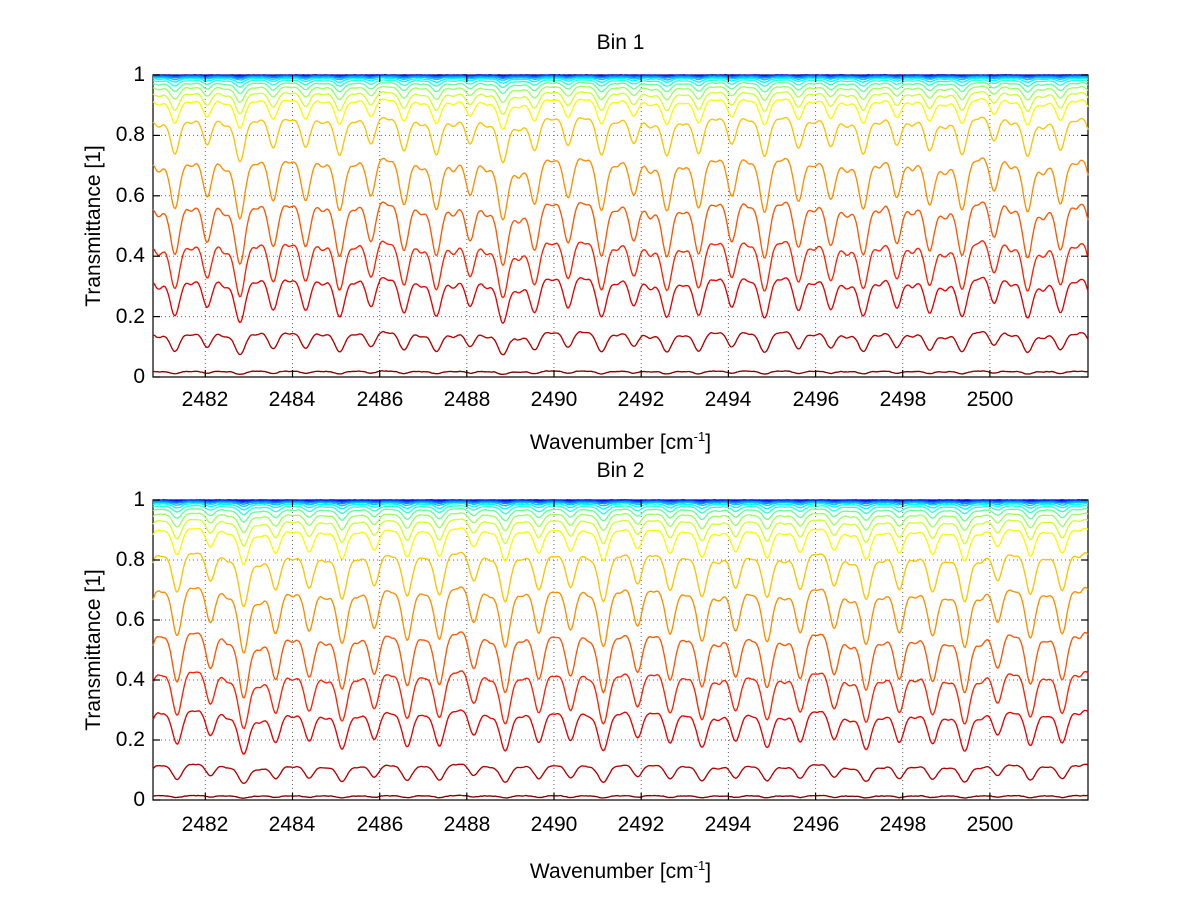  Describe the element at coordinates (139, 74) in the screenshot. I see `subplot1-y-tick-label: 1` at that location.